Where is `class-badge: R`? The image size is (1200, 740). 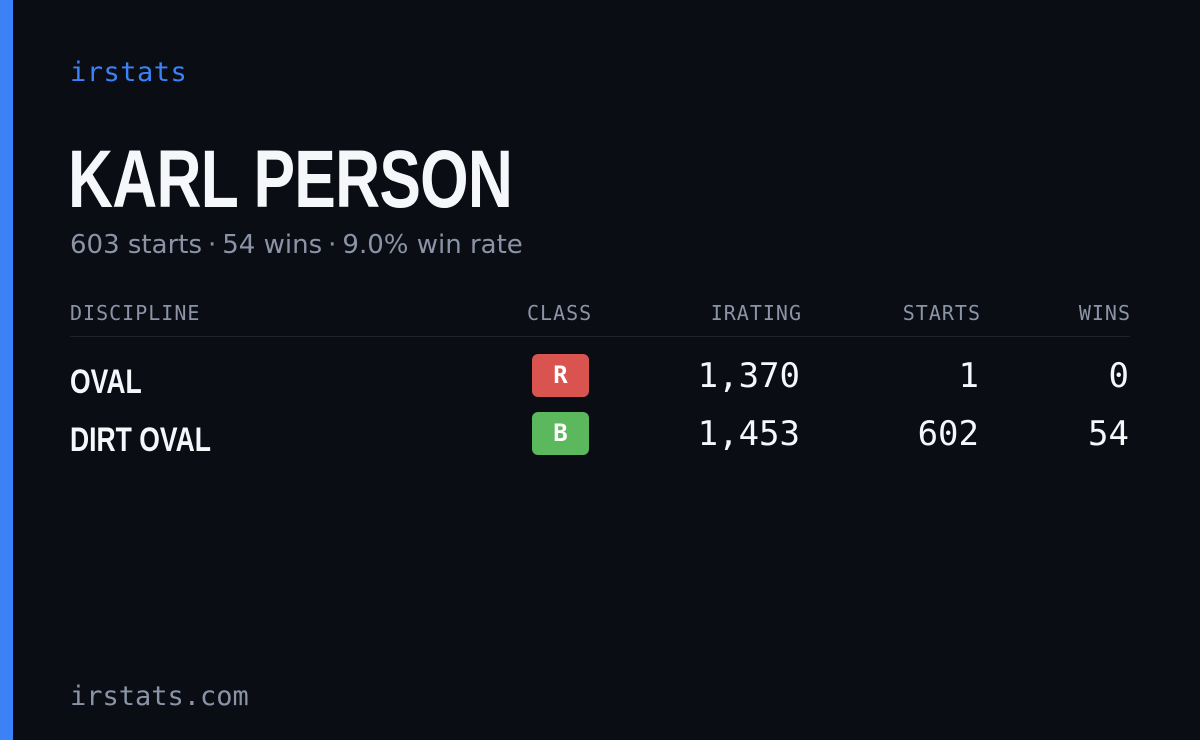 class-badge: R is located at coordinates (560, 375).